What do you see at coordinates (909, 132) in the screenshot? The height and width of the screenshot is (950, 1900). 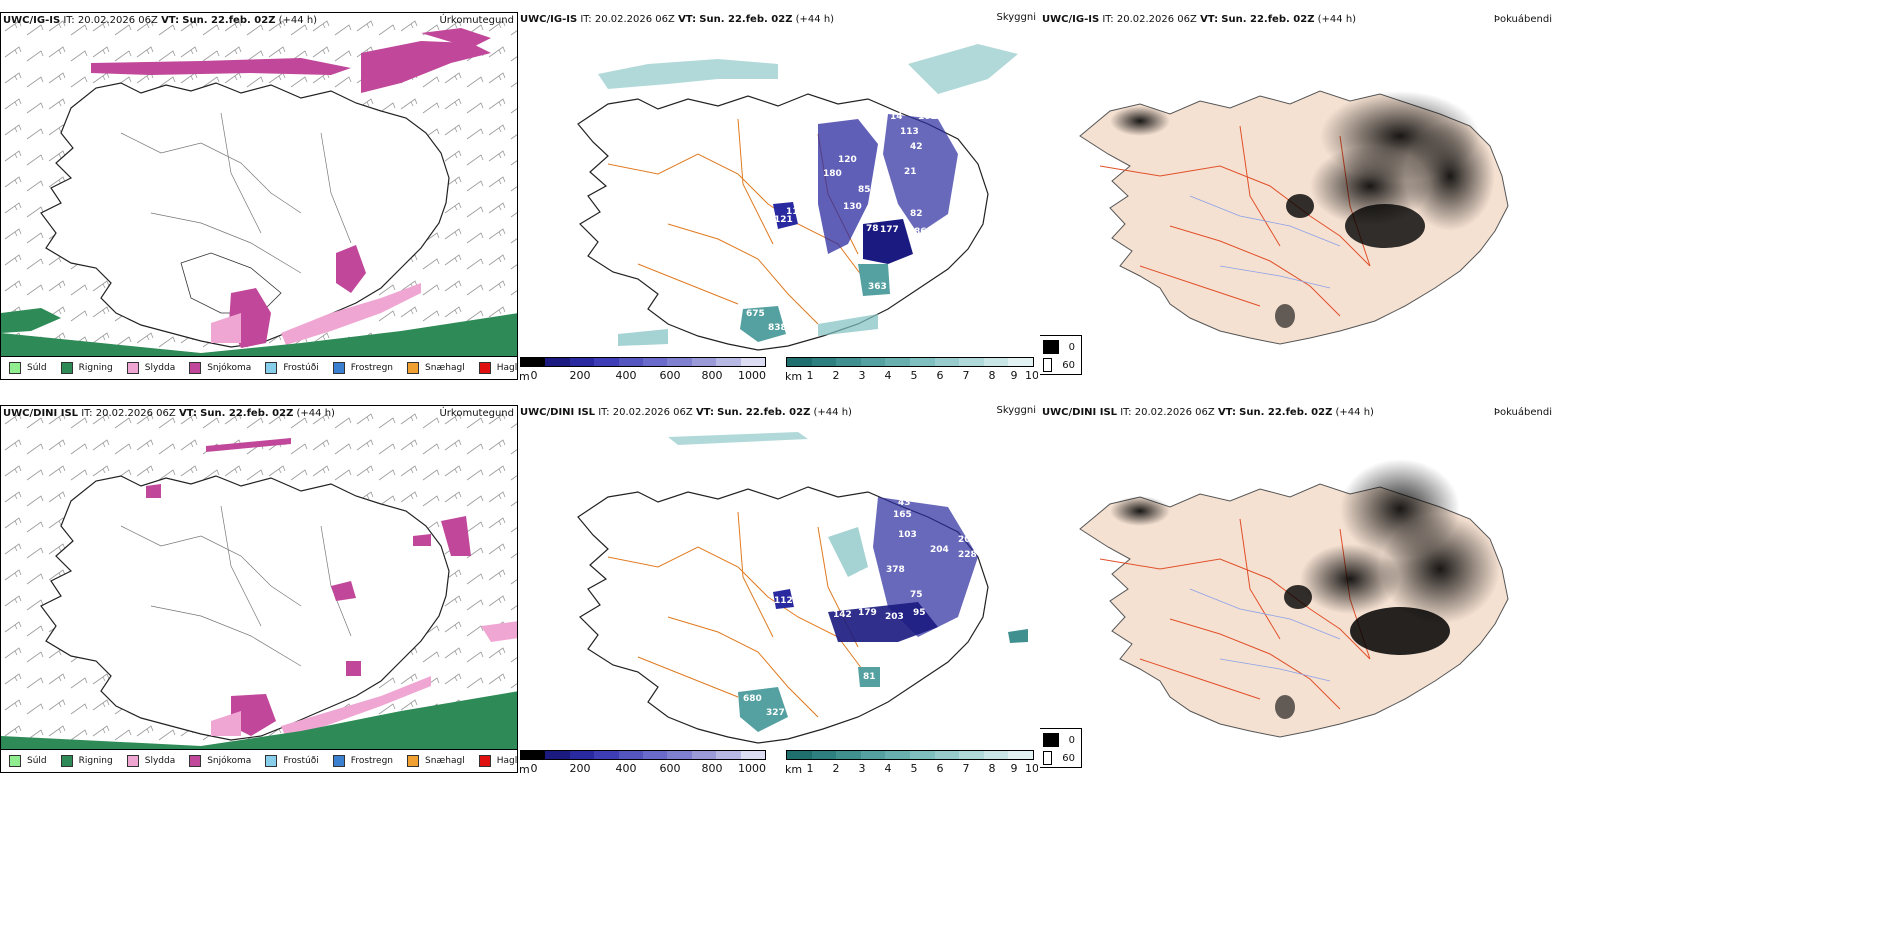 I see `vis-label: 113` at bounding box center [909, 132].